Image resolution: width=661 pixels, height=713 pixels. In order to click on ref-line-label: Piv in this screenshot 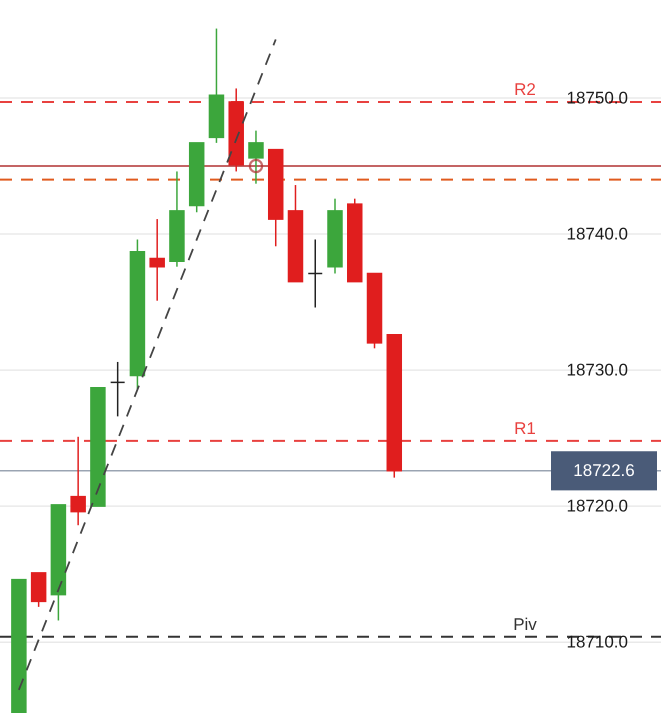, I will do `click(525, 624)`.